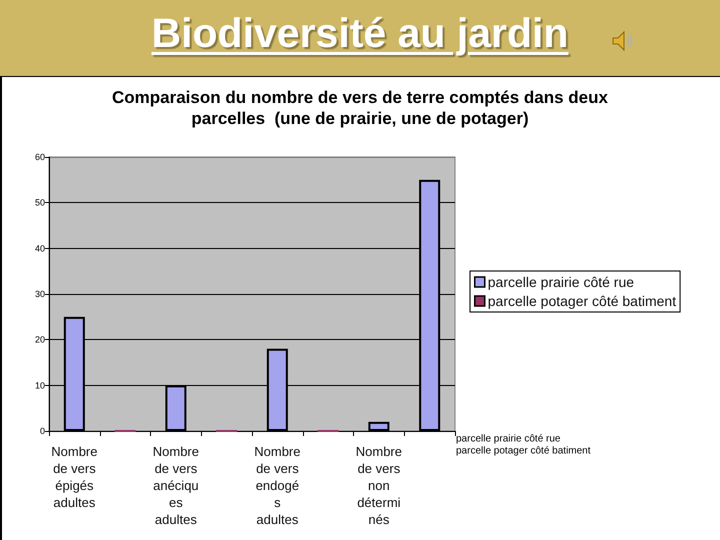 This screenshot has height=540, width=720. I want to click on y-tick-label: 60, so click(39, 157).